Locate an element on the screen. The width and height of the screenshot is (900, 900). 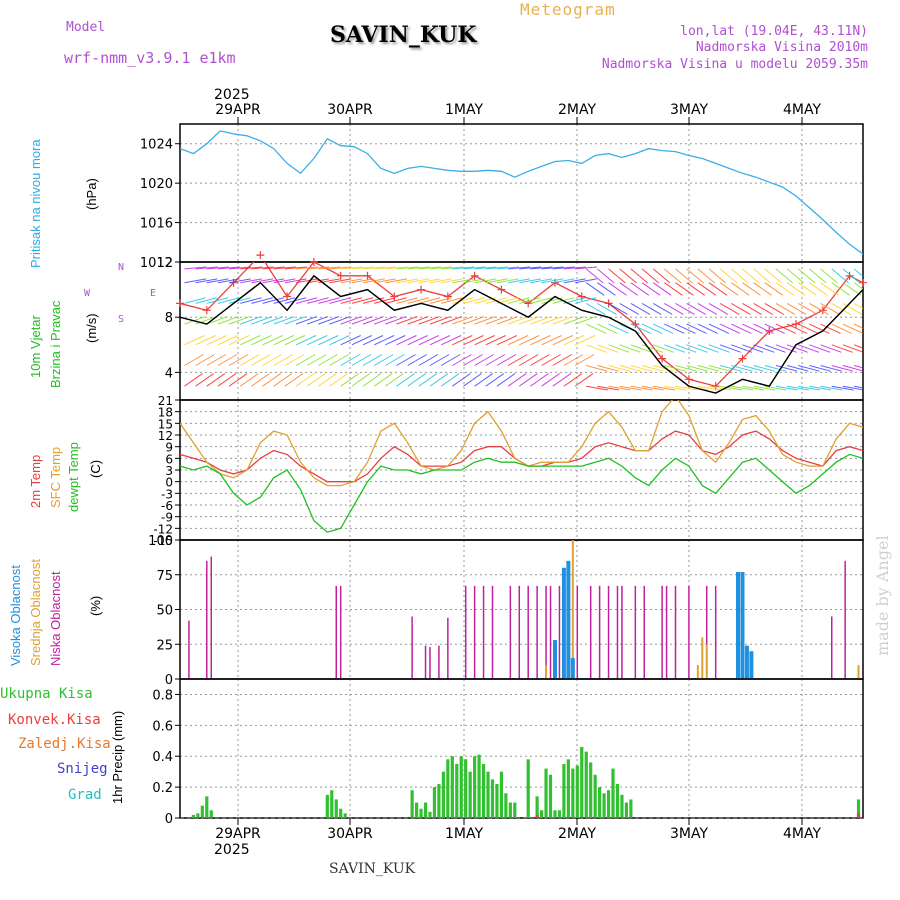
y-tick-label: -9 is located at coordinates (167, 518).